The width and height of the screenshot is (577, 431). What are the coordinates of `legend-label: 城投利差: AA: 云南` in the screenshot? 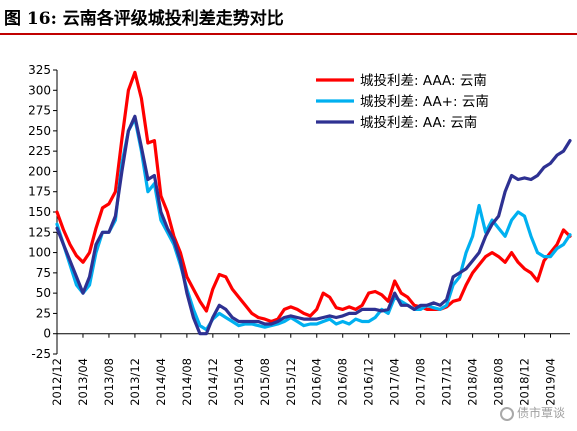 It's located at (418, 123).